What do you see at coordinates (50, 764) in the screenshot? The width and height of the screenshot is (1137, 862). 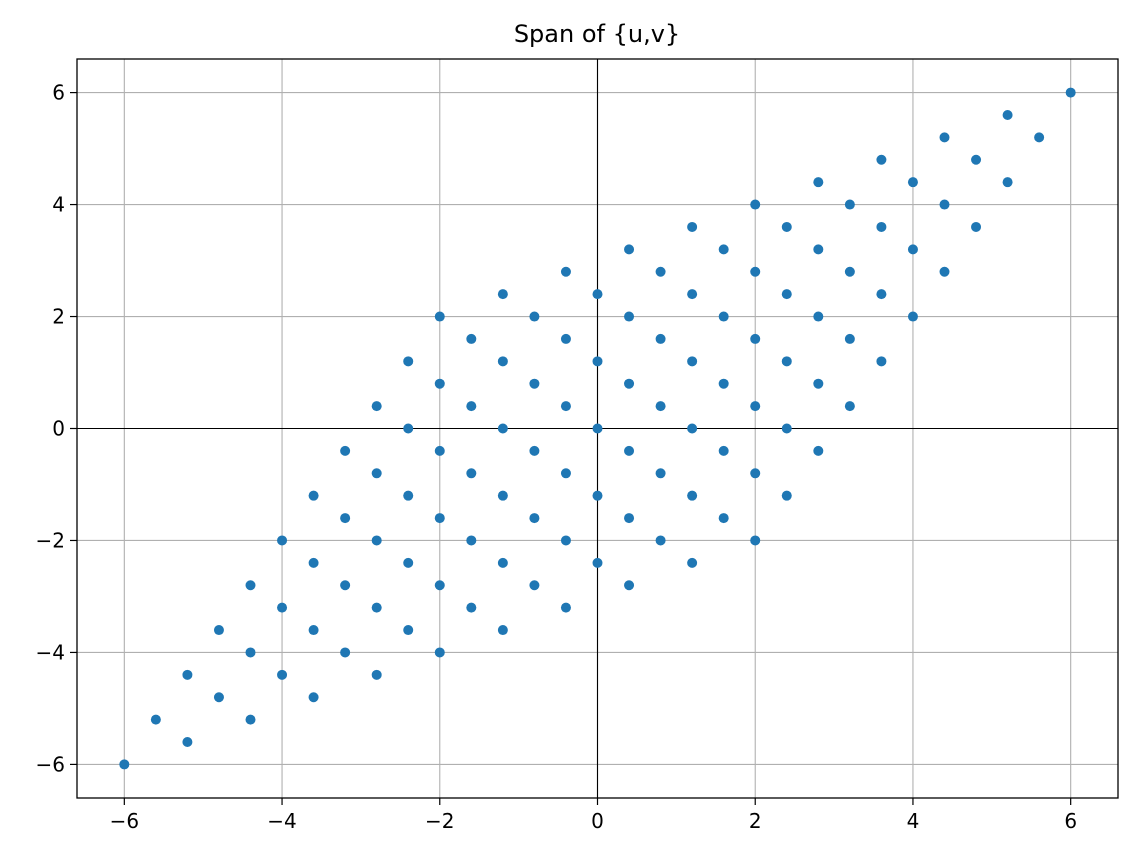 I see `y-tick-label: −6` at bounding box center [50, 764].